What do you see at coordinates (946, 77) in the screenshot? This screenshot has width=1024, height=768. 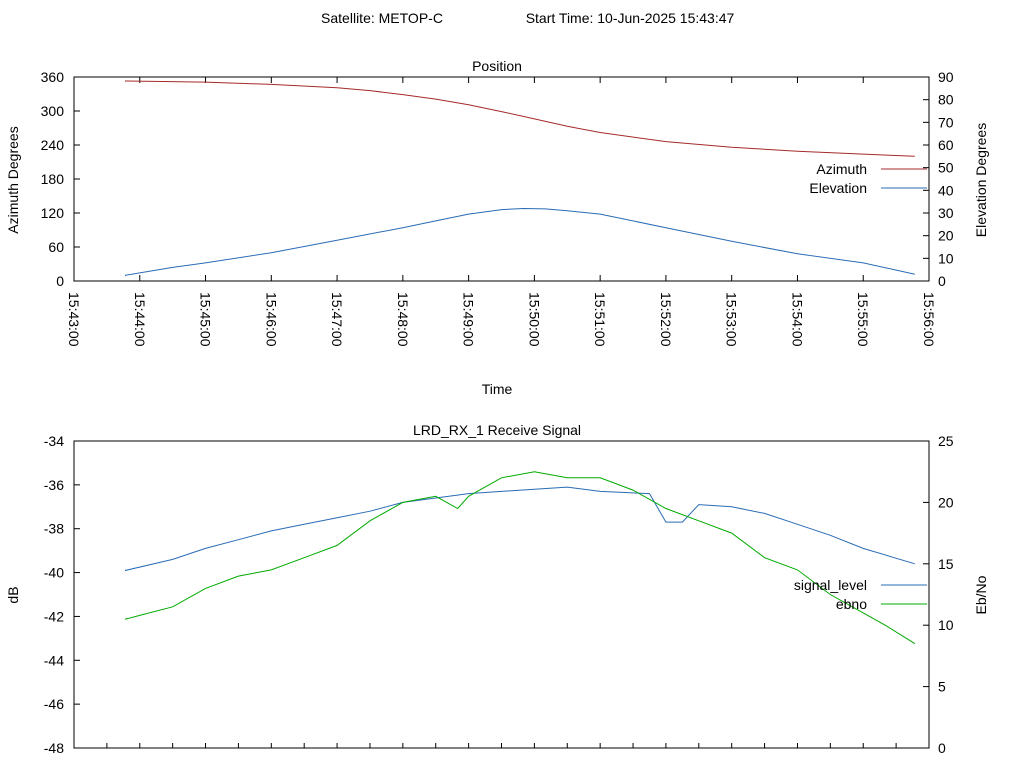 I see `position-y2-tick-label: 90` at bounding box center [946, 77].